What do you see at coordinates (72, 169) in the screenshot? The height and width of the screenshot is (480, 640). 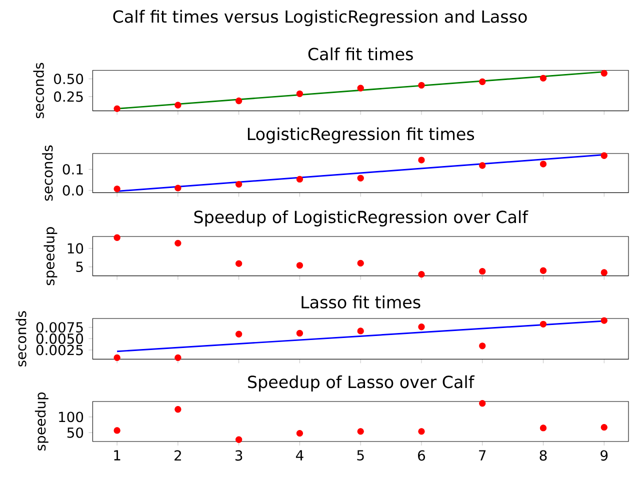 I see `y-tick-label: 0.1` at bounding box center [72, 169].